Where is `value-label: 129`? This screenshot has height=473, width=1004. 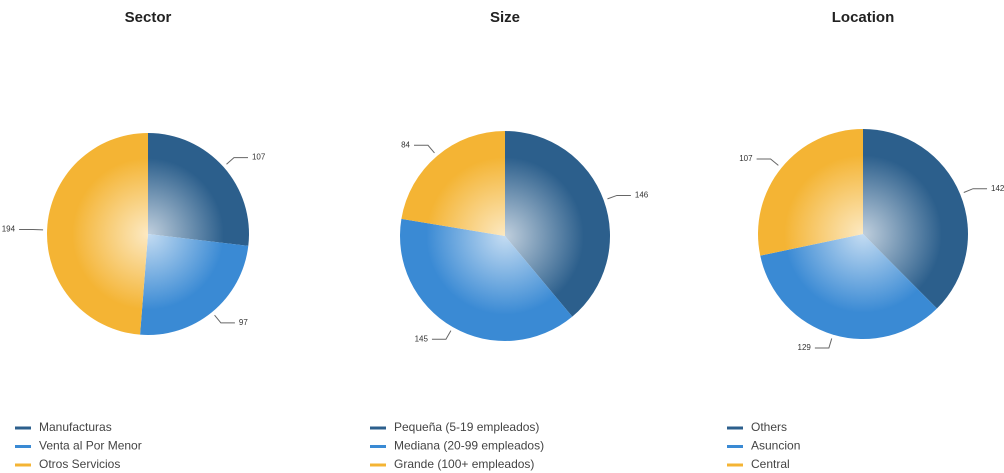 value-label: 129 is located at coordinates (805, 347).